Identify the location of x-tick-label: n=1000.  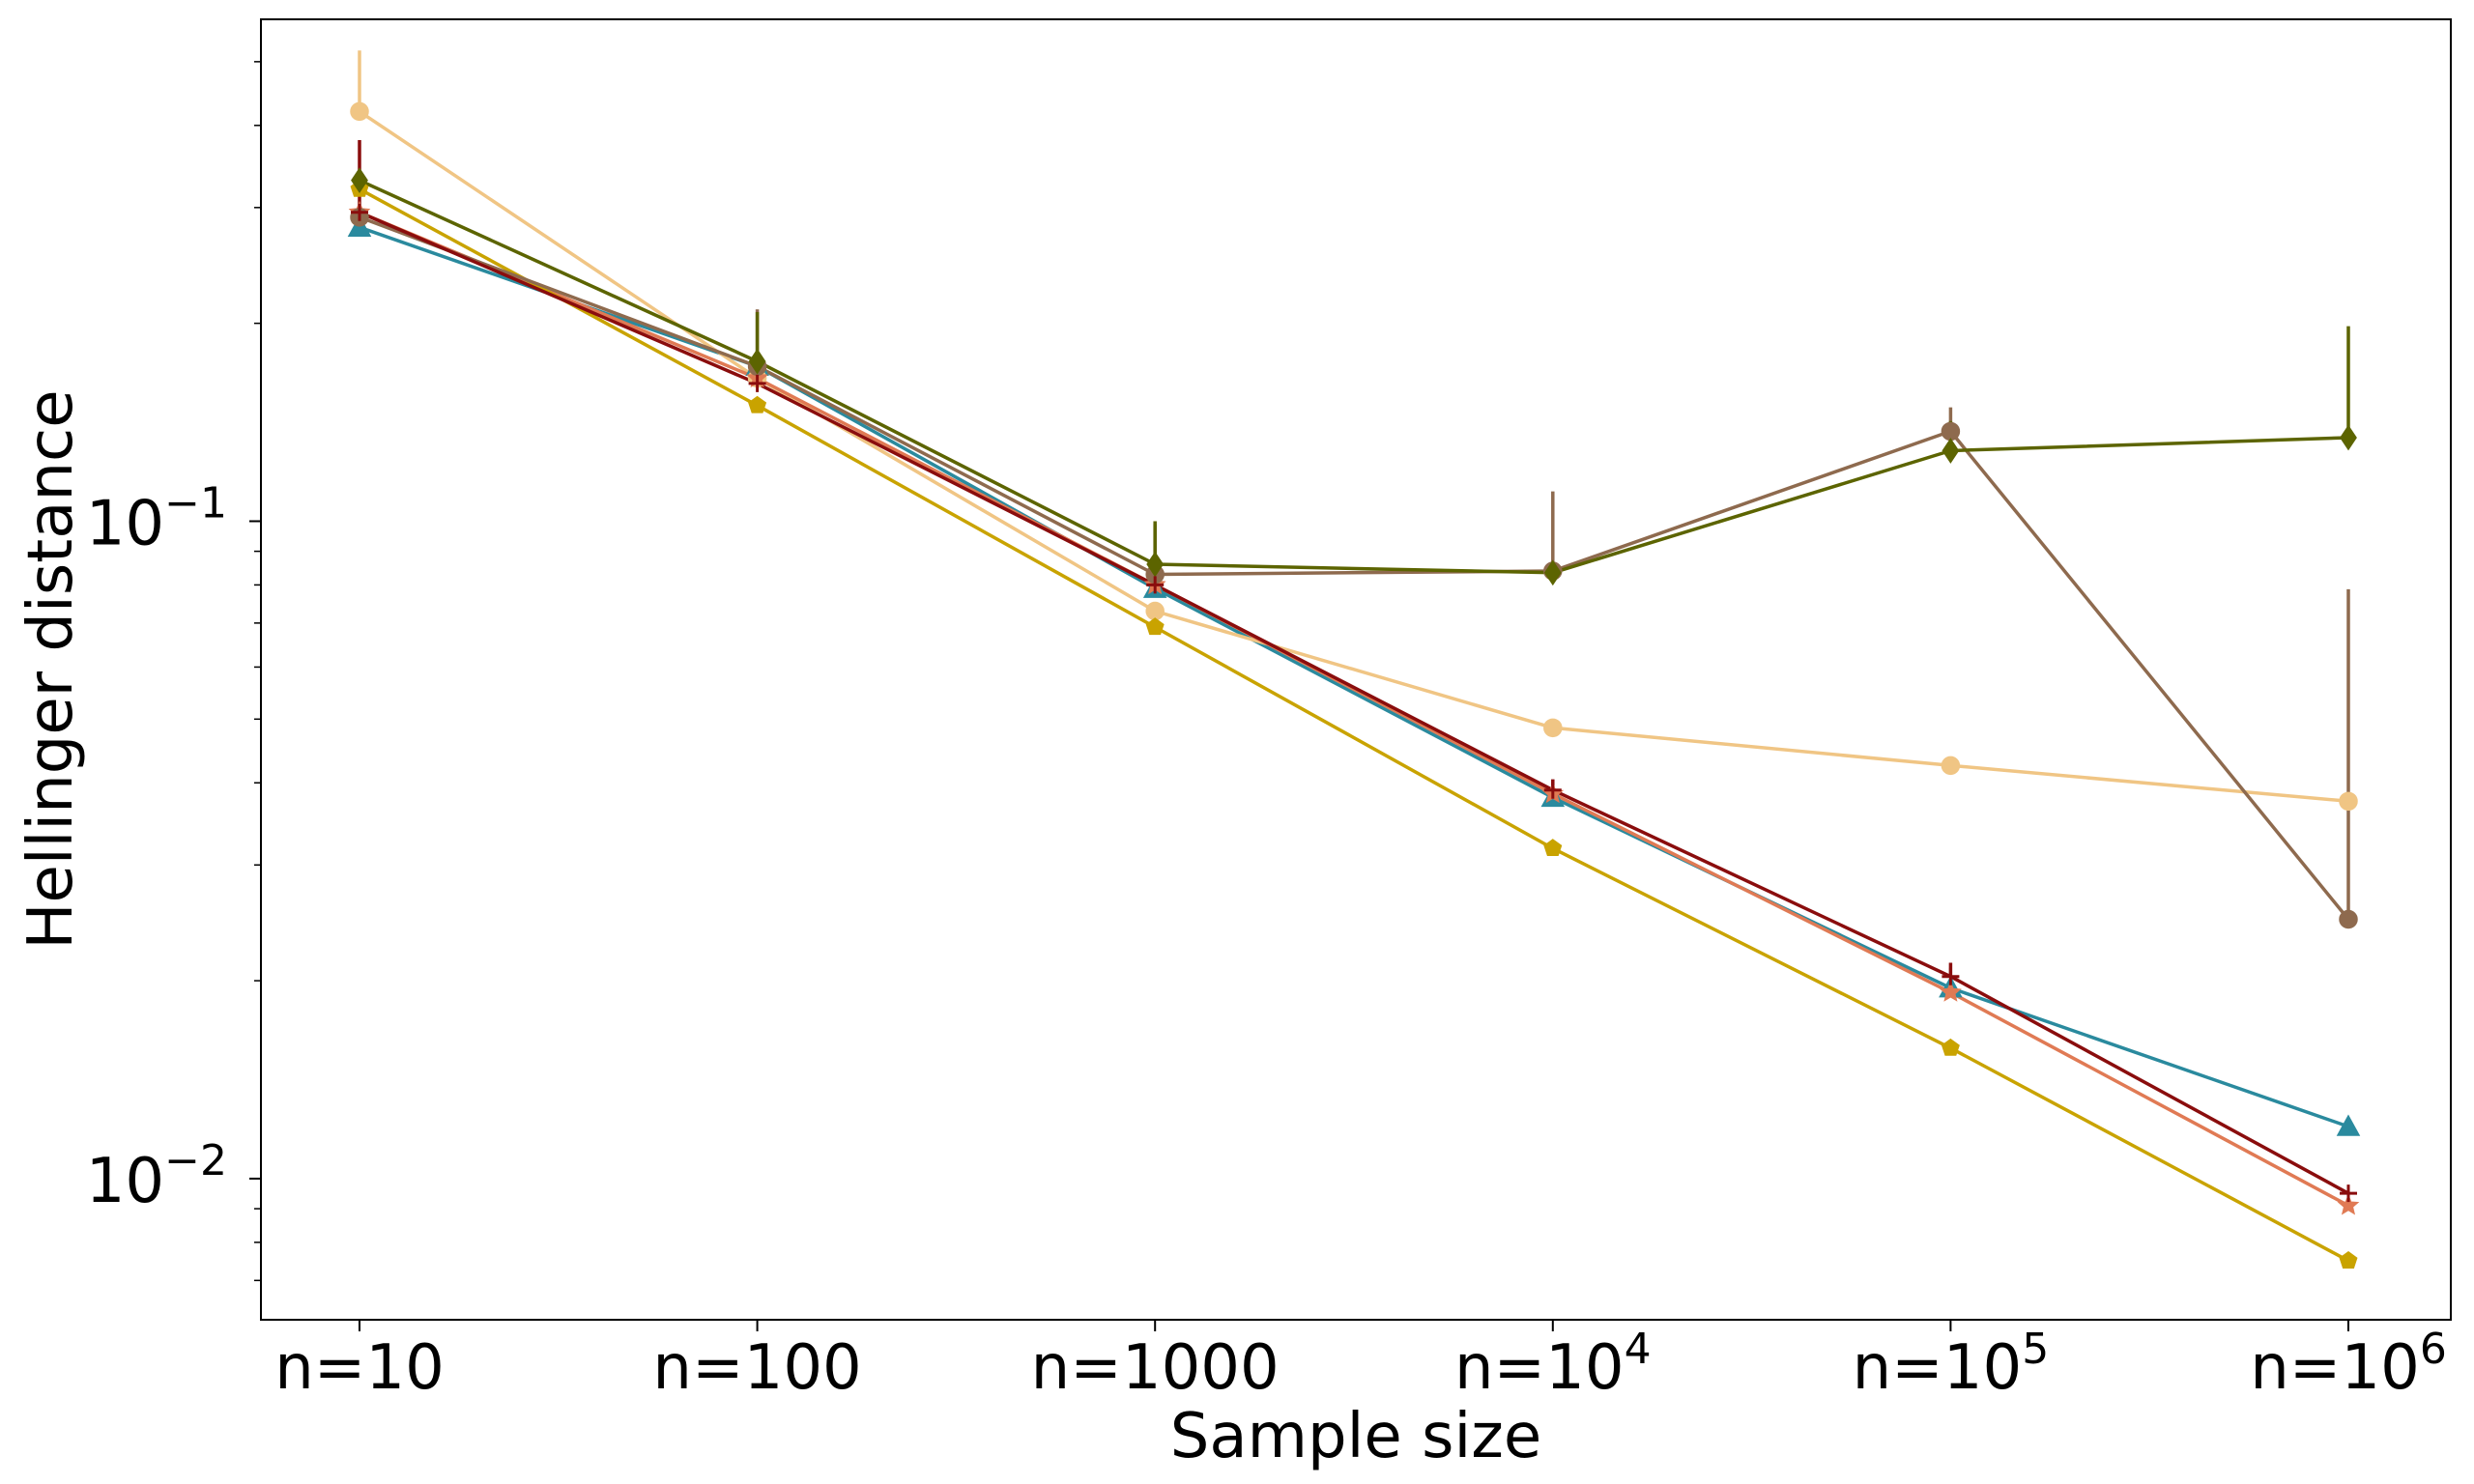
(1156, 1368).